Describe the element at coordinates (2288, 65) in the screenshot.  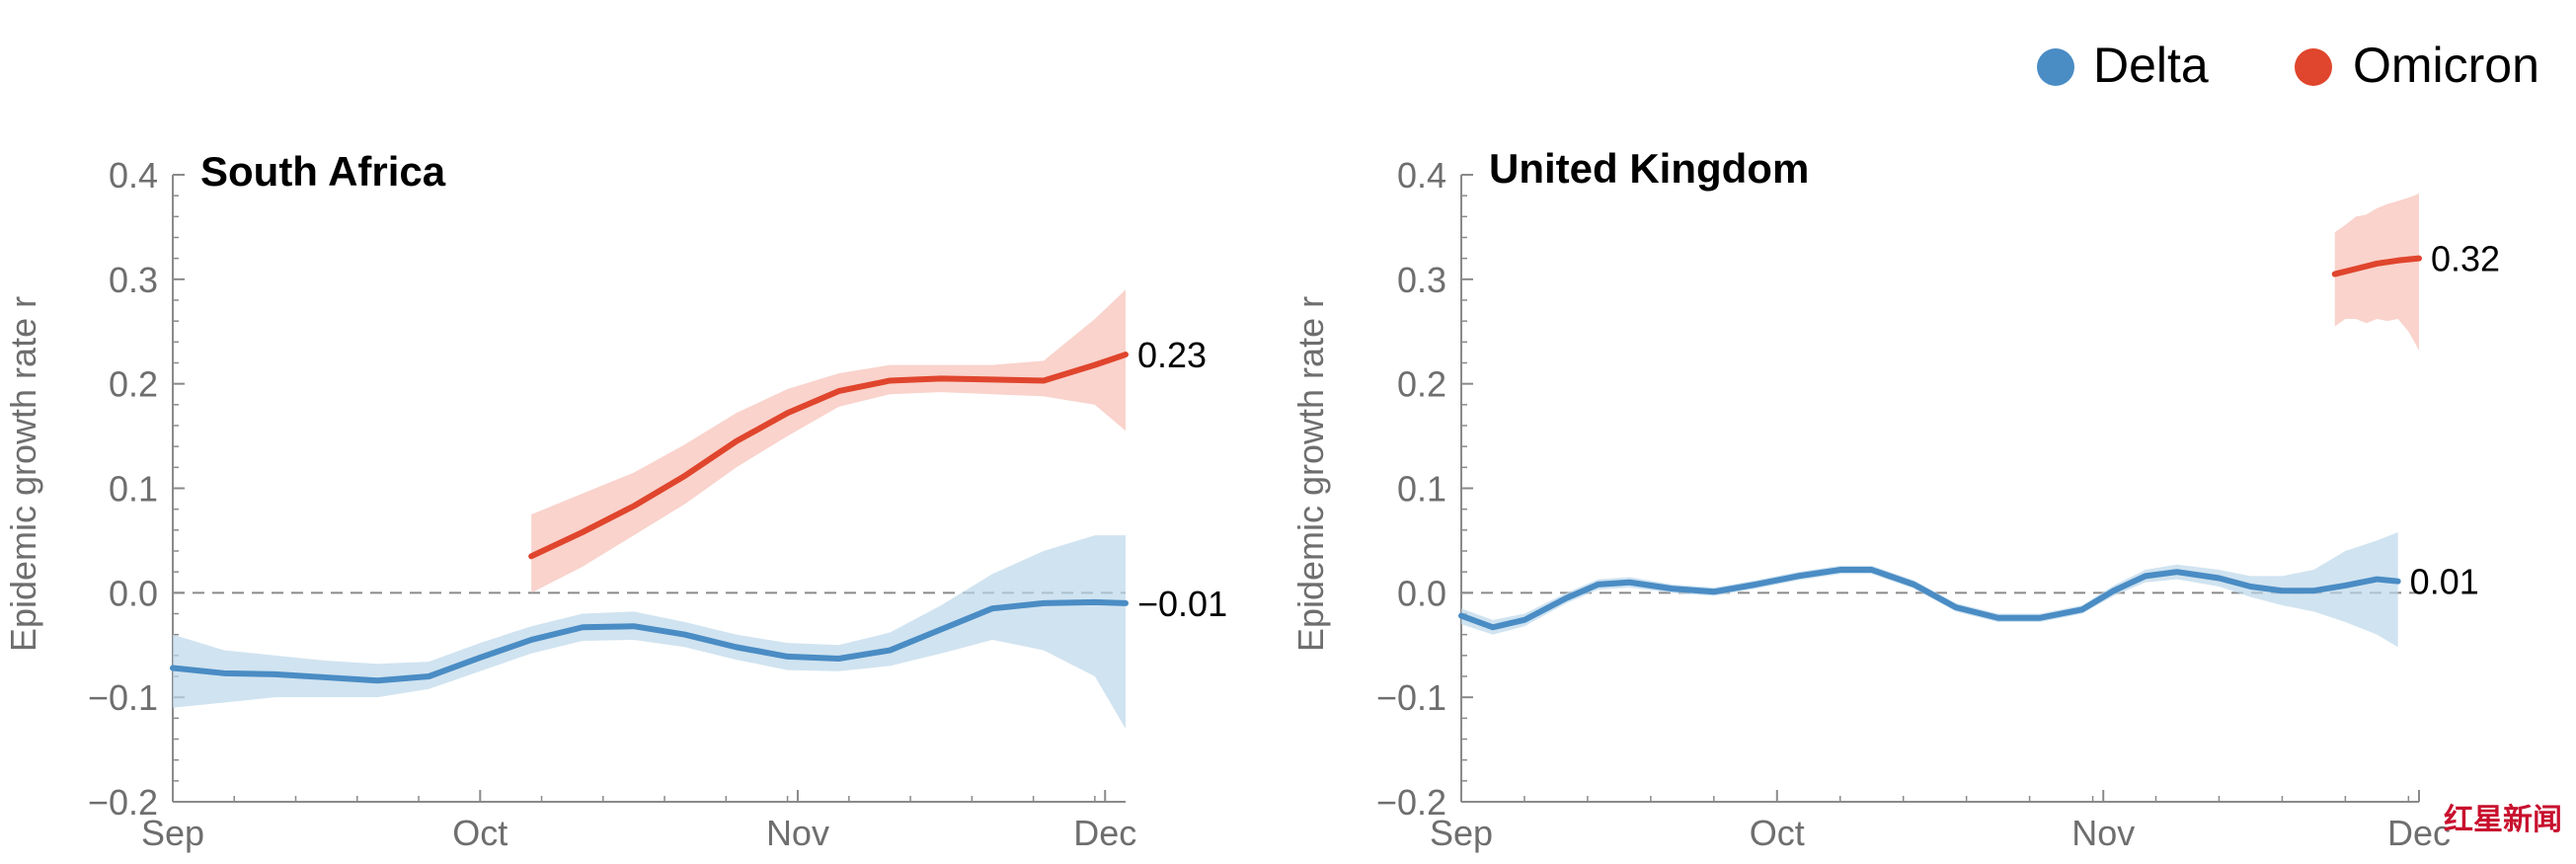
I see `legend: Delta Omicron` at that location.